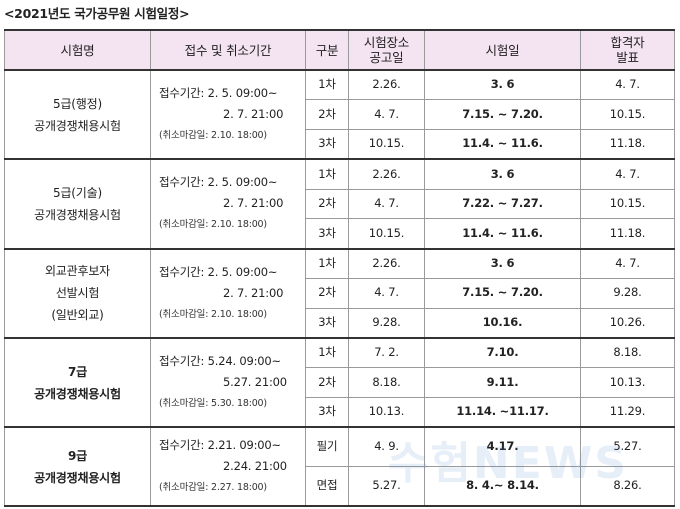  I want to click on exam-date-cell: 8. 4.~ 8.14., so click(502, 486).